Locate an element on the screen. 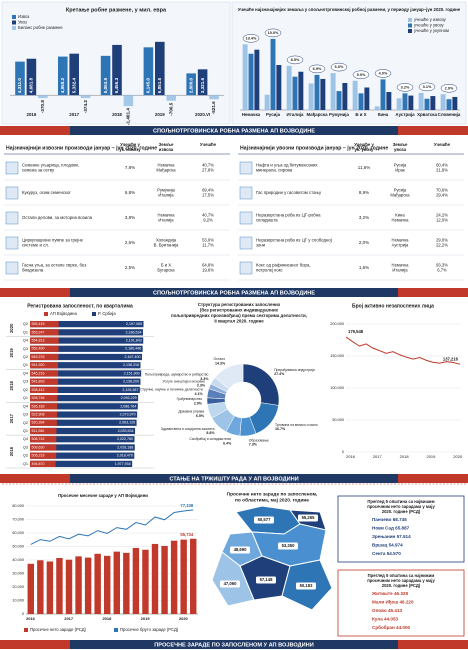  map-value-box is located at coordinates (240, 550).